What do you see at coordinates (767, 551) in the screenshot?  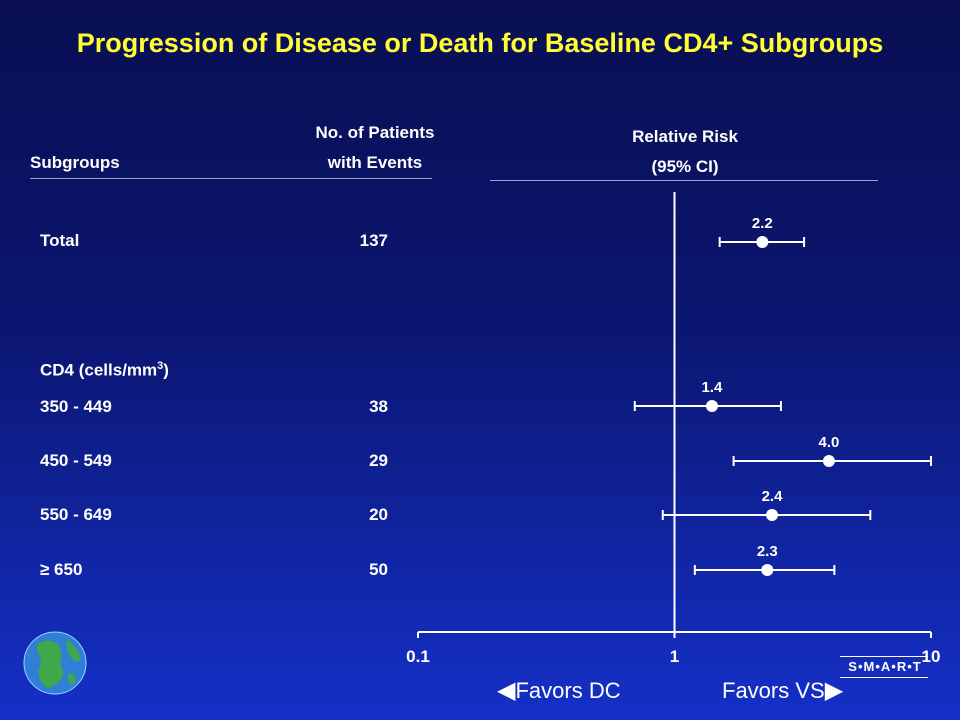 I see `rr-value-label: 2.3` at bounding box center [767, 551].